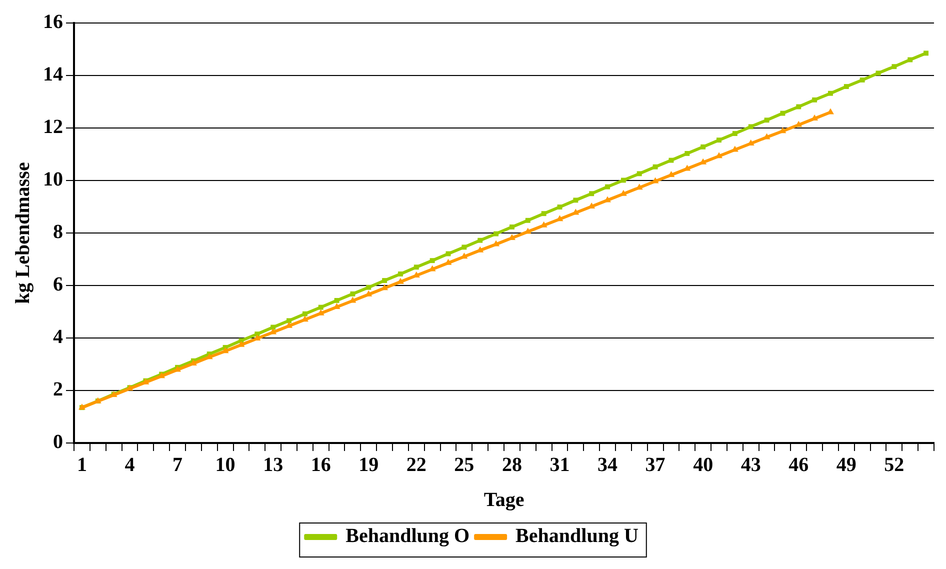 This screenshot has height=569, width=946. Describe the element at coordinates (512, 465) in the screenshot. I see `x-tick-label: 28` at that location.